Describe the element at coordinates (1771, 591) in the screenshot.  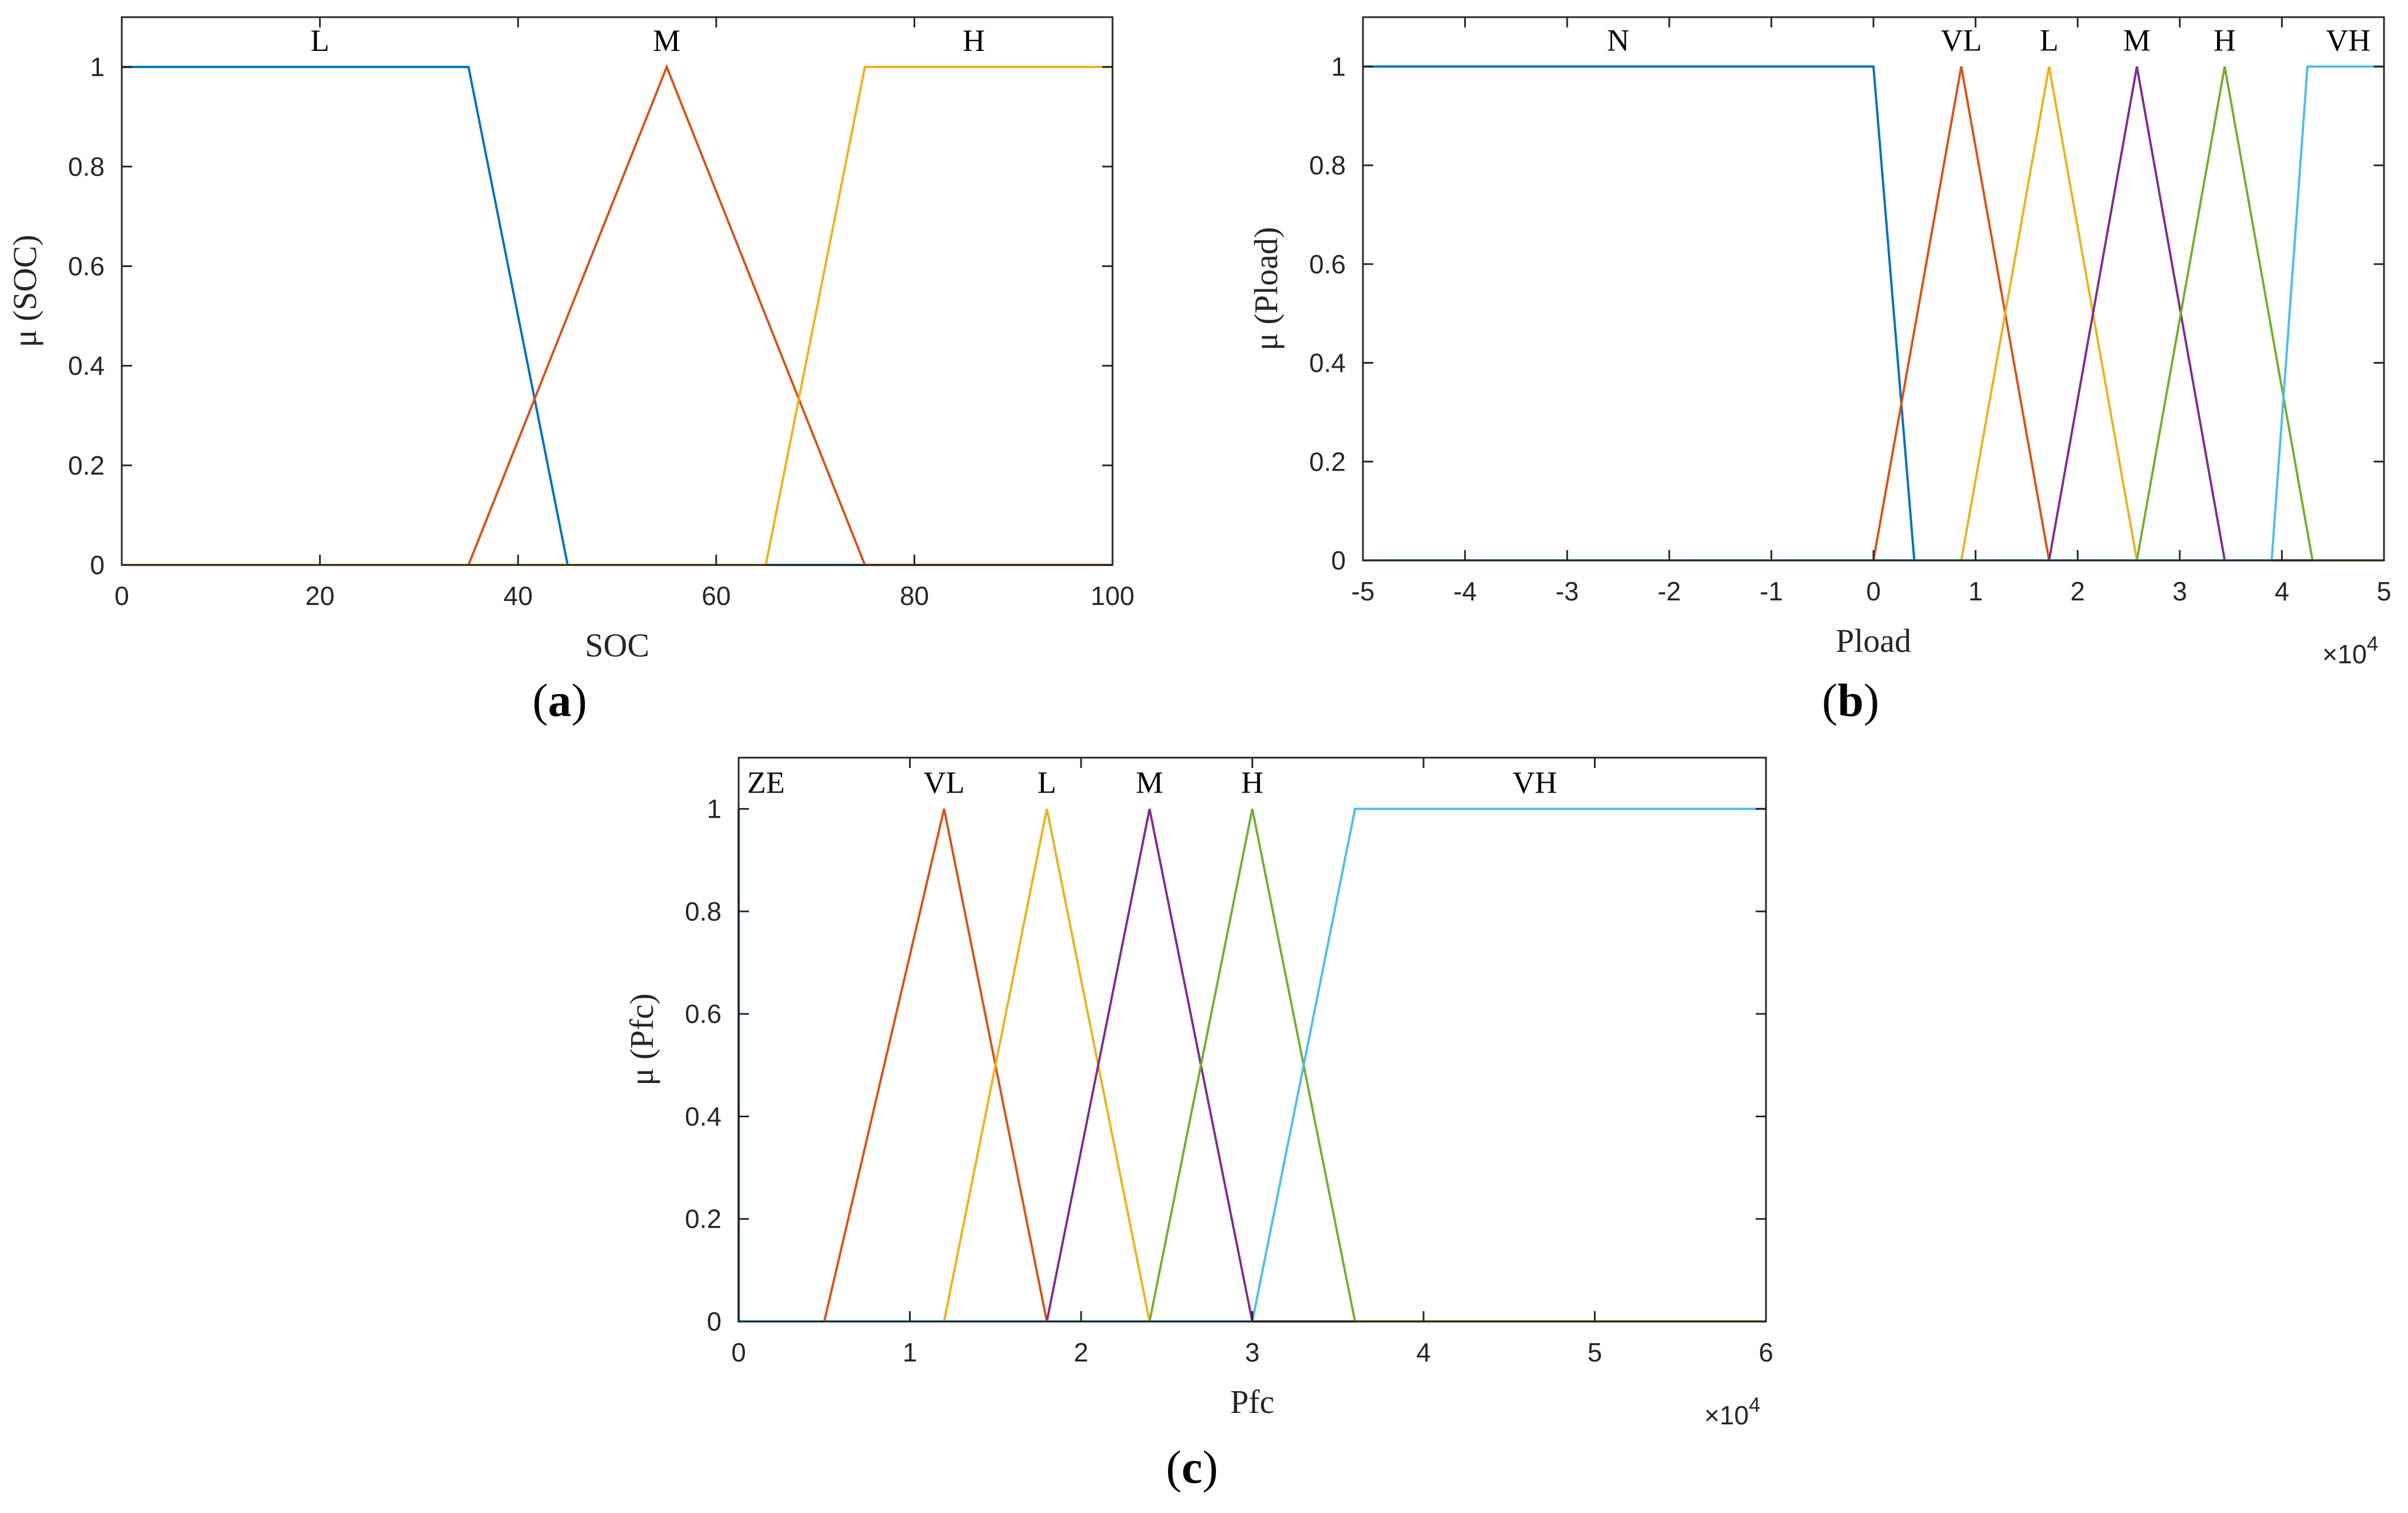
I see `x-tick-label: -1` at that location.